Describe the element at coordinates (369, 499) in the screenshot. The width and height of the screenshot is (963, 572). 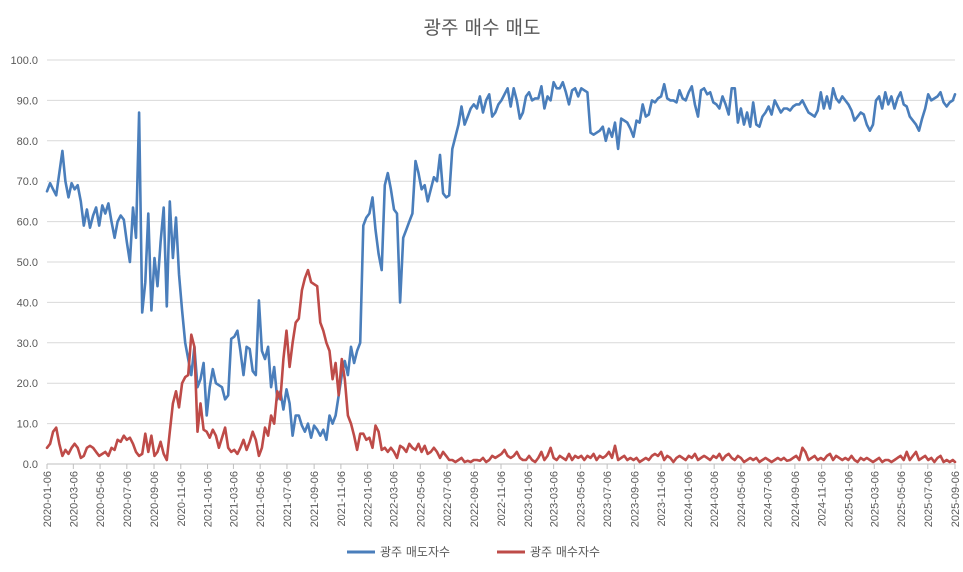
I see `x-tick-label: 2022-01-06` at that location.